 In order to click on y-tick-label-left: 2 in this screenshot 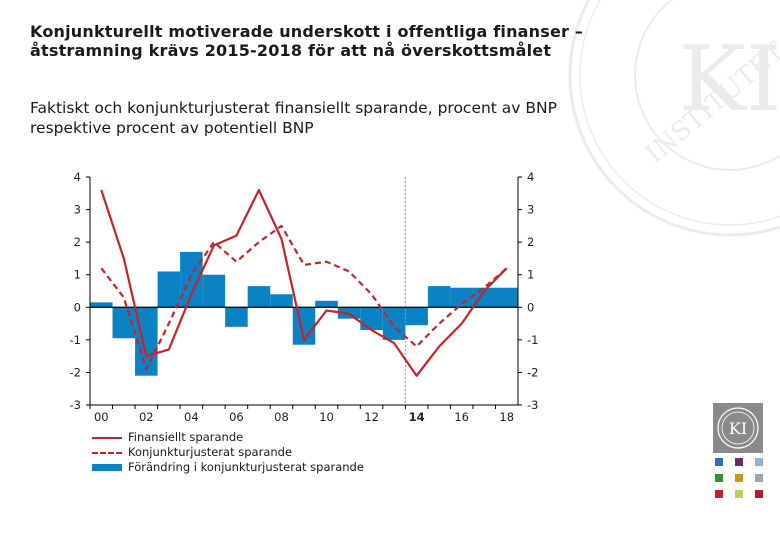, I will do `click(77, 242)`.